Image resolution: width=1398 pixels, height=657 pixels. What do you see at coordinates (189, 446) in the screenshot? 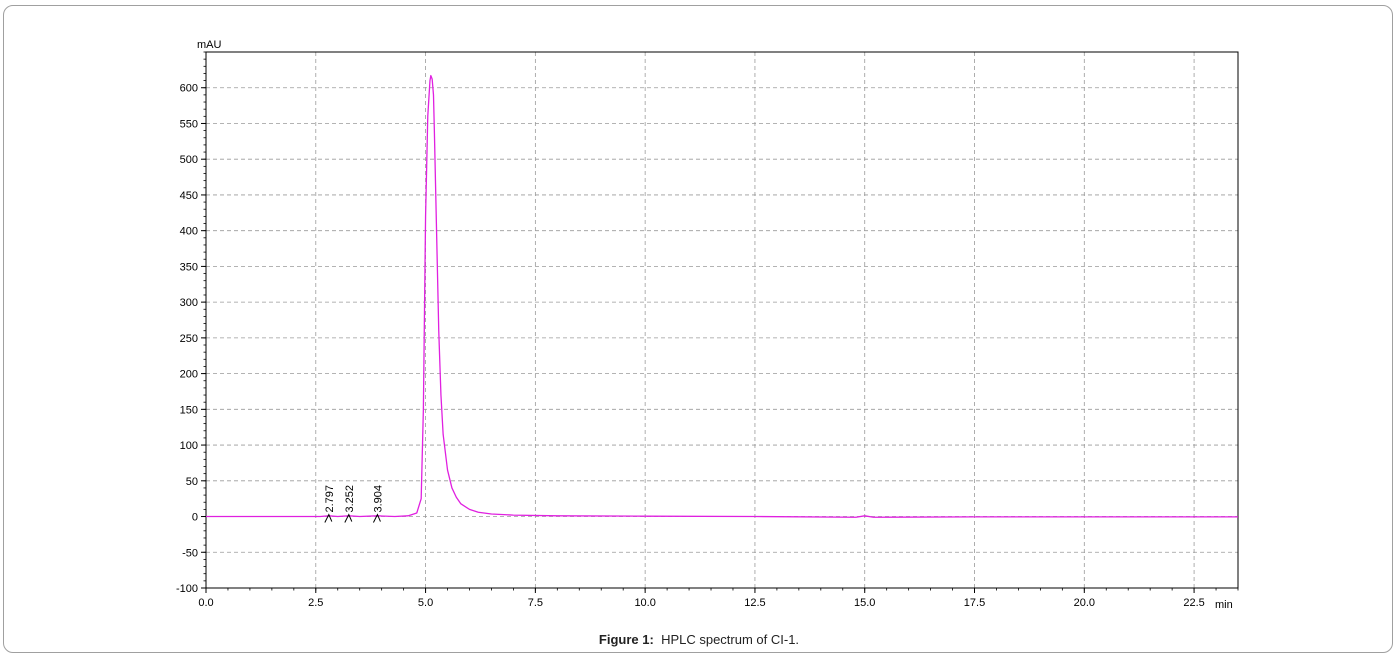
I see `y-tick-label: 100` at bounding box center [189, 446].